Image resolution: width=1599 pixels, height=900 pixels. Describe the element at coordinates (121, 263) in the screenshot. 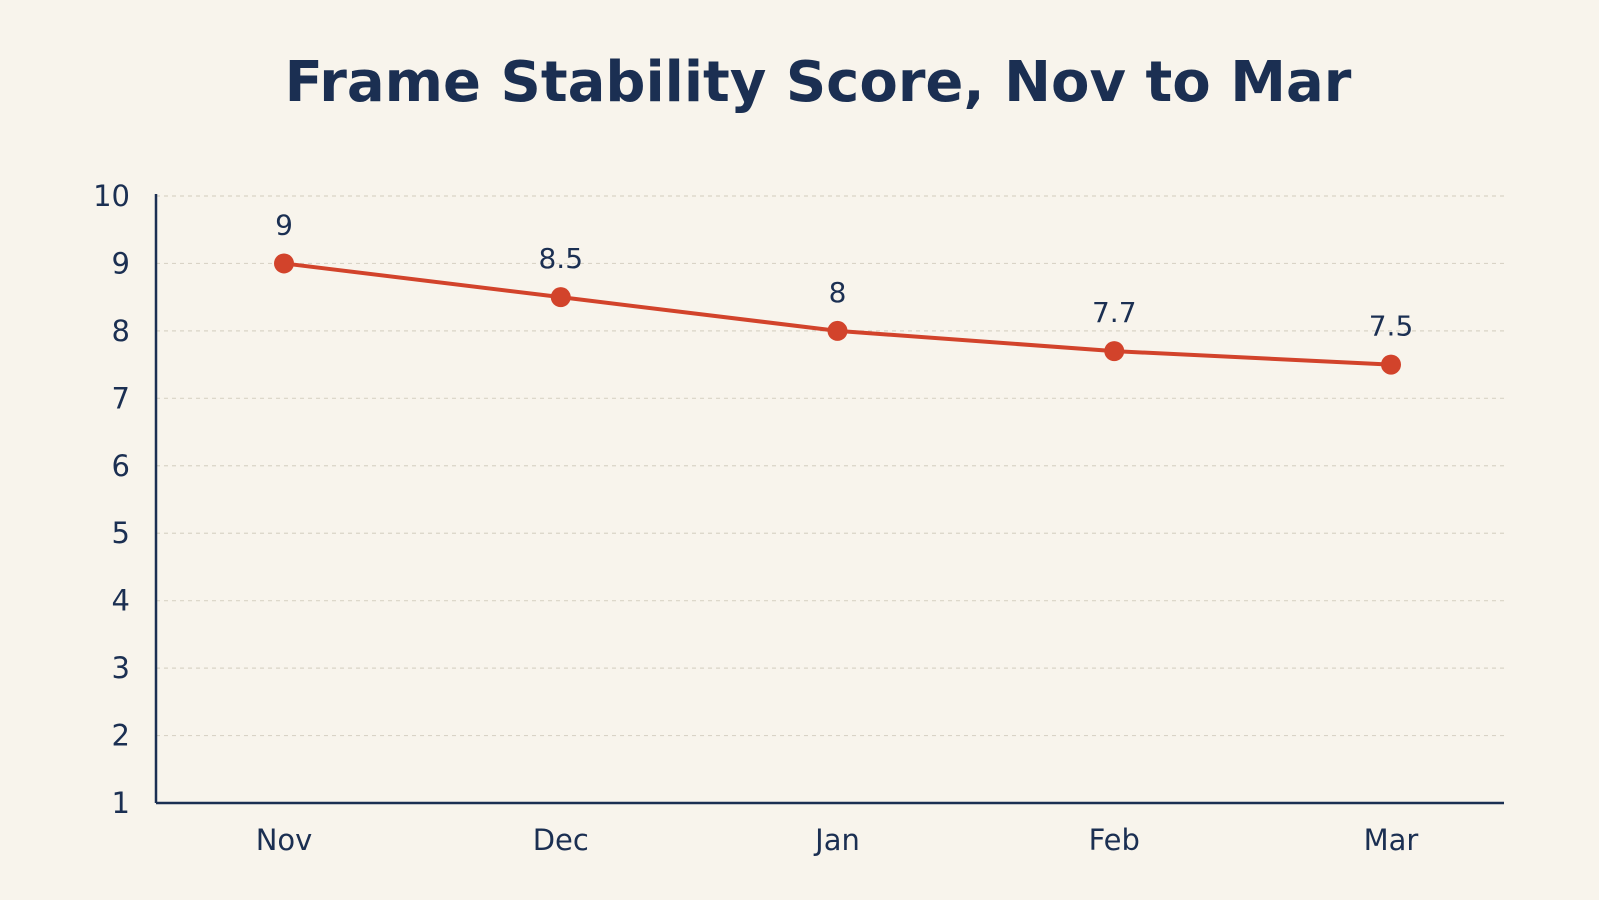

I see `y-tick-label: 9` at that location.